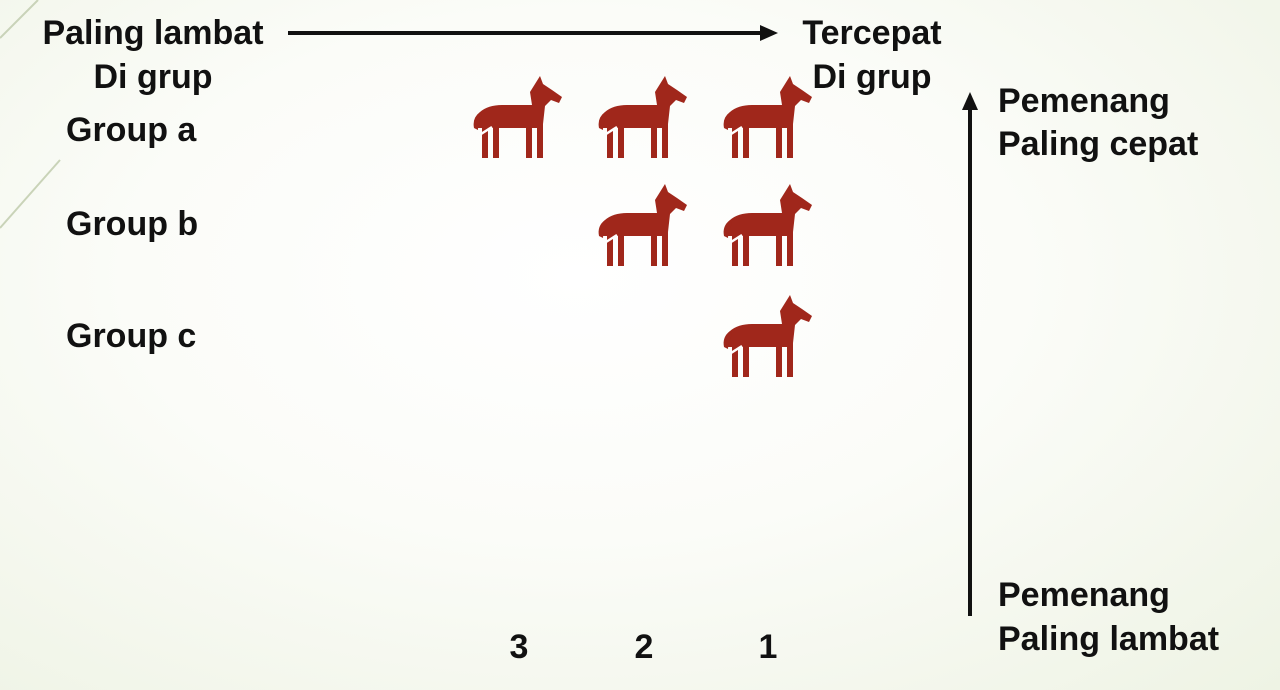  I want to click on corner-decoration, so click(30, 114).